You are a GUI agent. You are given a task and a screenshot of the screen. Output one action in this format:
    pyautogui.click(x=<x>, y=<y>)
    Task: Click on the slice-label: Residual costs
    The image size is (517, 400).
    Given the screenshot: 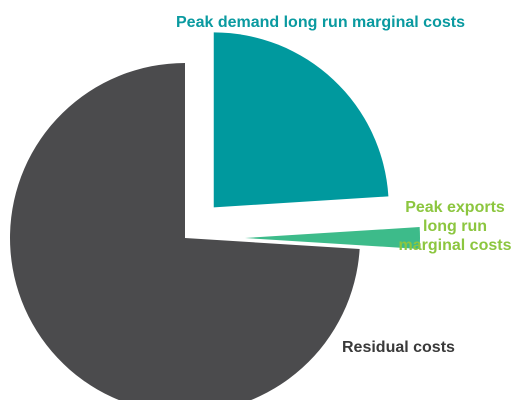 What is the action you would take?
    pyautogui.click(x=398, y=347)
    